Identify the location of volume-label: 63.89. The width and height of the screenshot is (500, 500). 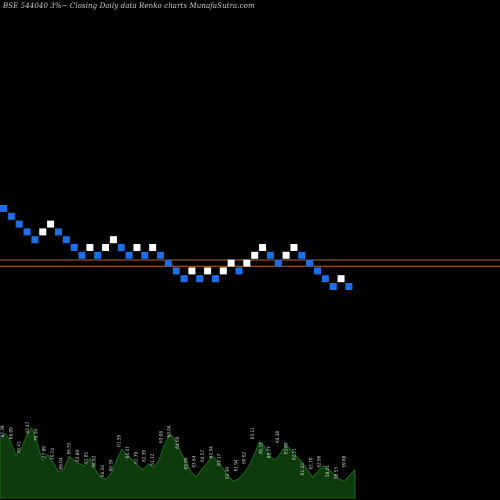
(77, 456).